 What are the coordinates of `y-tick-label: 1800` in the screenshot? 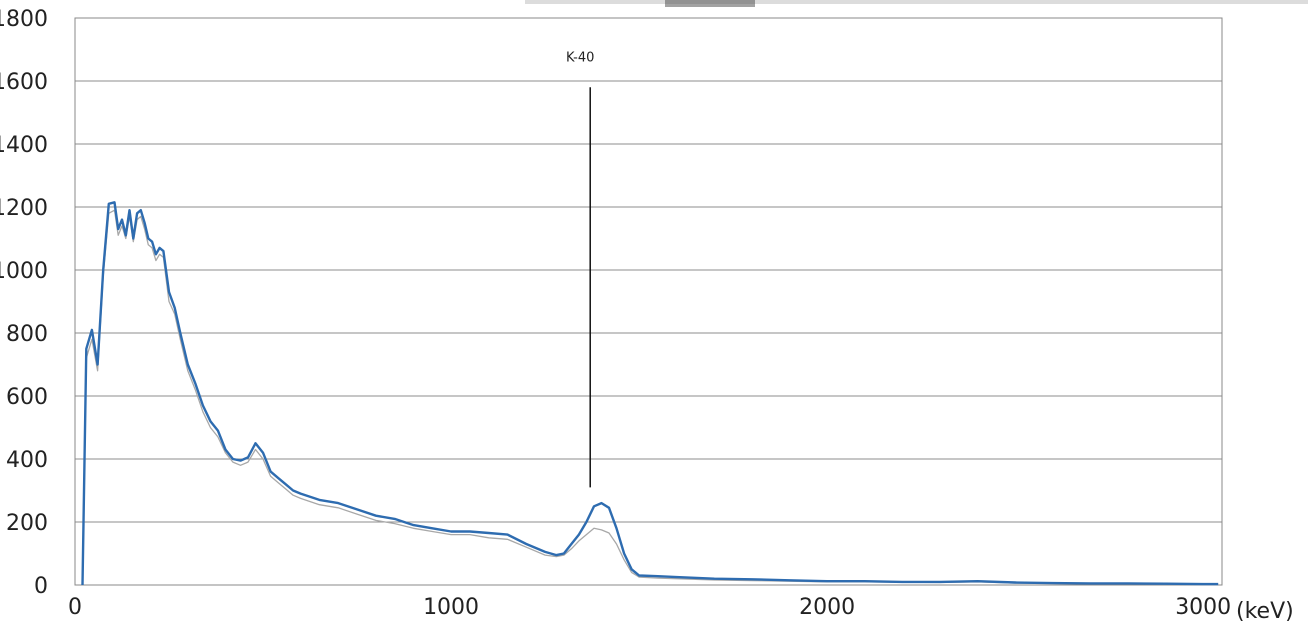 It's located at (24, 19).